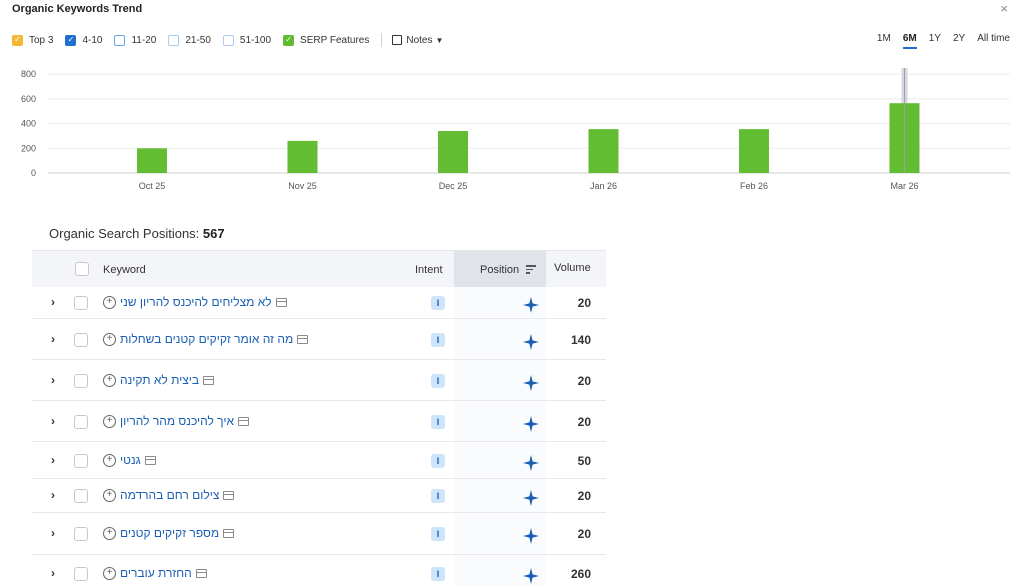 This screenshot has width=1024, height=586. I want to click on y-tick-label: 600, so click(28, 99).